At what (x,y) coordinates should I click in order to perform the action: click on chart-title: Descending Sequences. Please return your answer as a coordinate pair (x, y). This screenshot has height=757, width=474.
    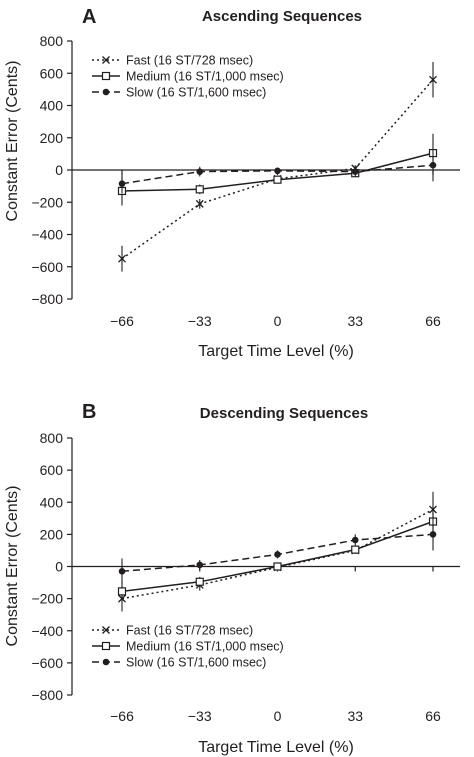
    Looking at the image, I should click on (284, 413).